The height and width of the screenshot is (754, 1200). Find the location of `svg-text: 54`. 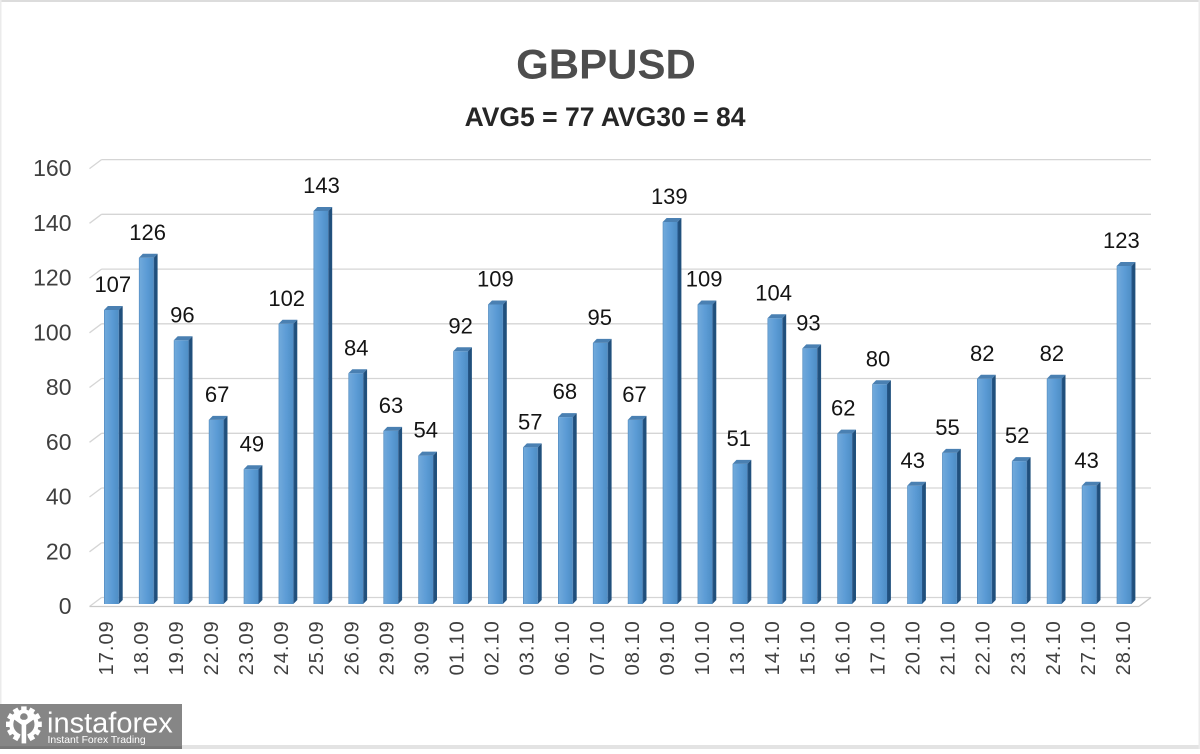

svg-text: 54 is located at coordinates (426, 430).